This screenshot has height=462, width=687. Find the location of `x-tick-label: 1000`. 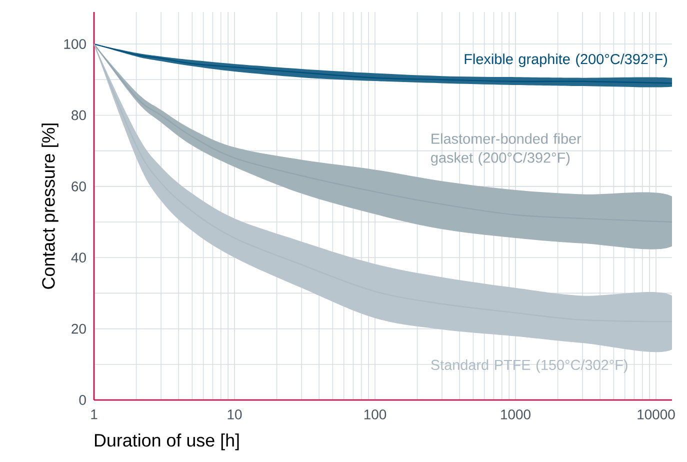

x-tick-label: 1000 is located at coordinates (515, 415).